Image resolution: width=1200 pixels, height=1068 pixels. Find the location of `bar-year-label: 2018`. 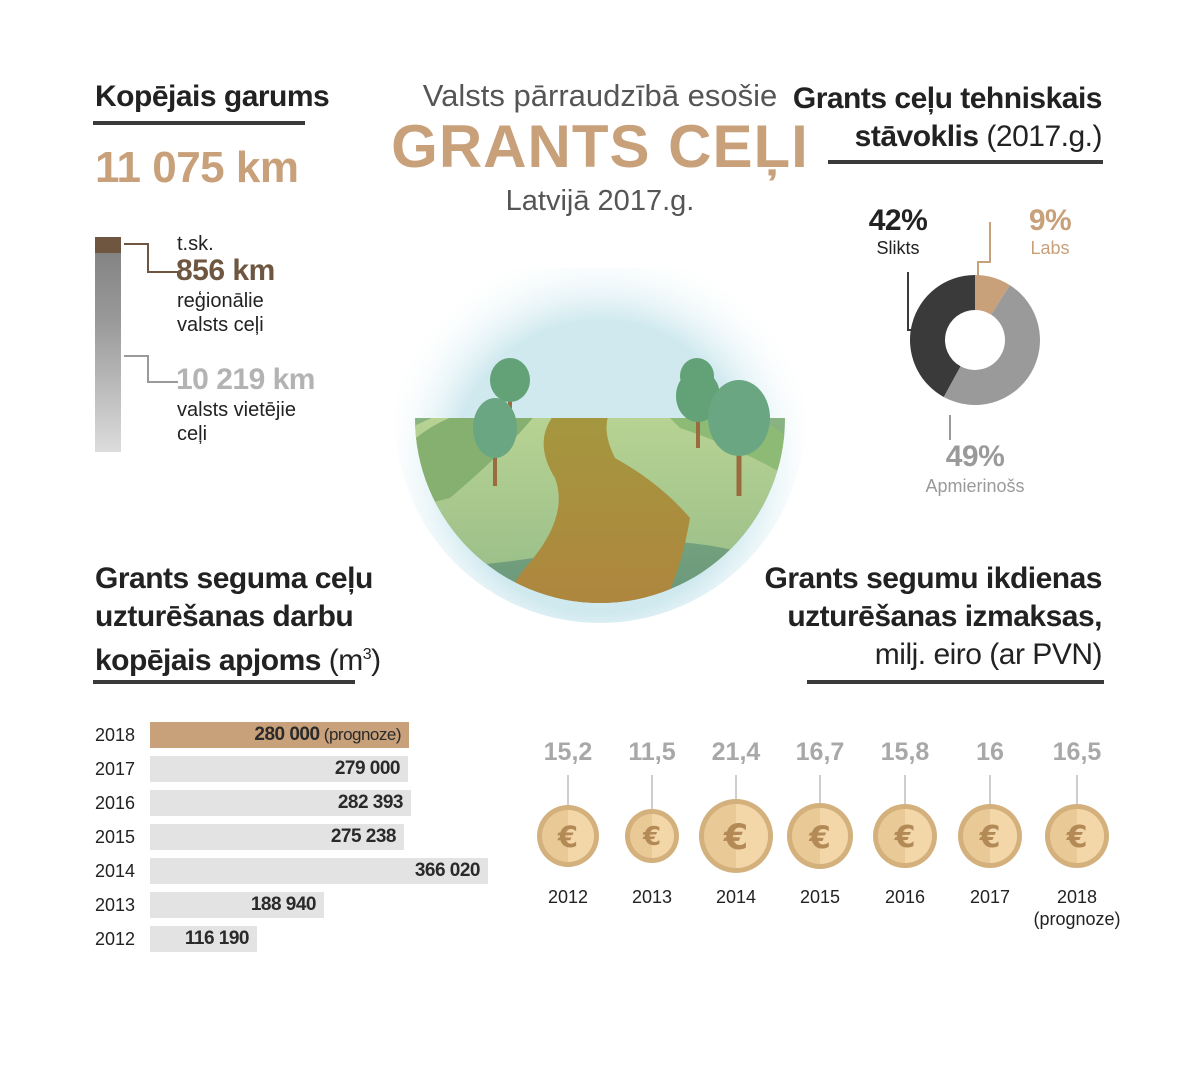

bar-year-label: 2018 is located at coordinates (115, 735).